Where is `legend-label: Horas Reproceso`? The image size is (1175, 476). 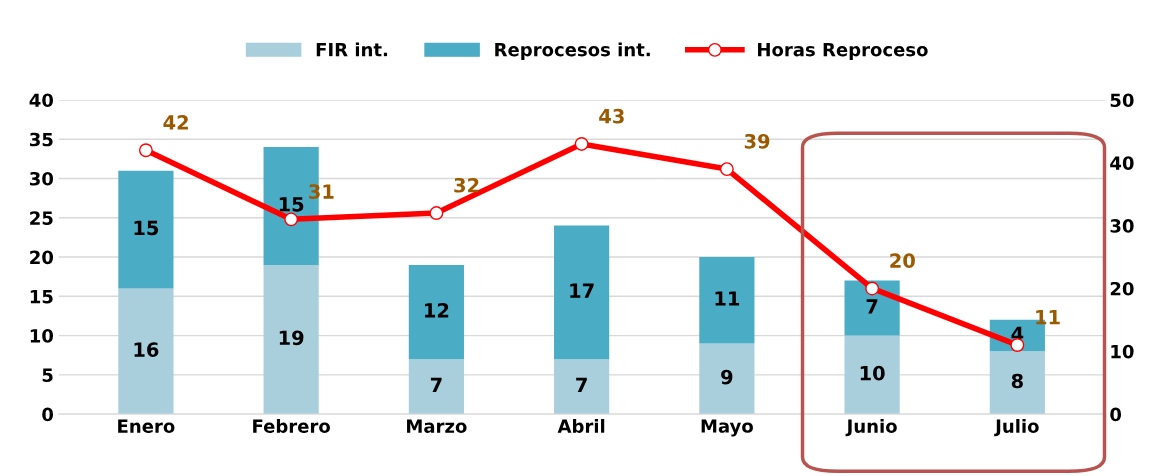 legend-label: Horas Reproceso is located at coordinates (843, 51).